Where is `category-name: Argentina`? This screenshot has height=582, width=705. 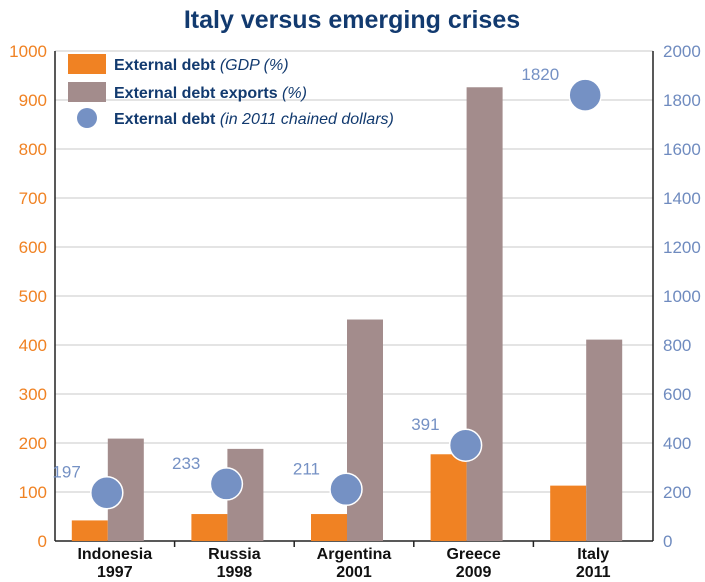 category-name: Argentina is located at coordinates (354, 554).